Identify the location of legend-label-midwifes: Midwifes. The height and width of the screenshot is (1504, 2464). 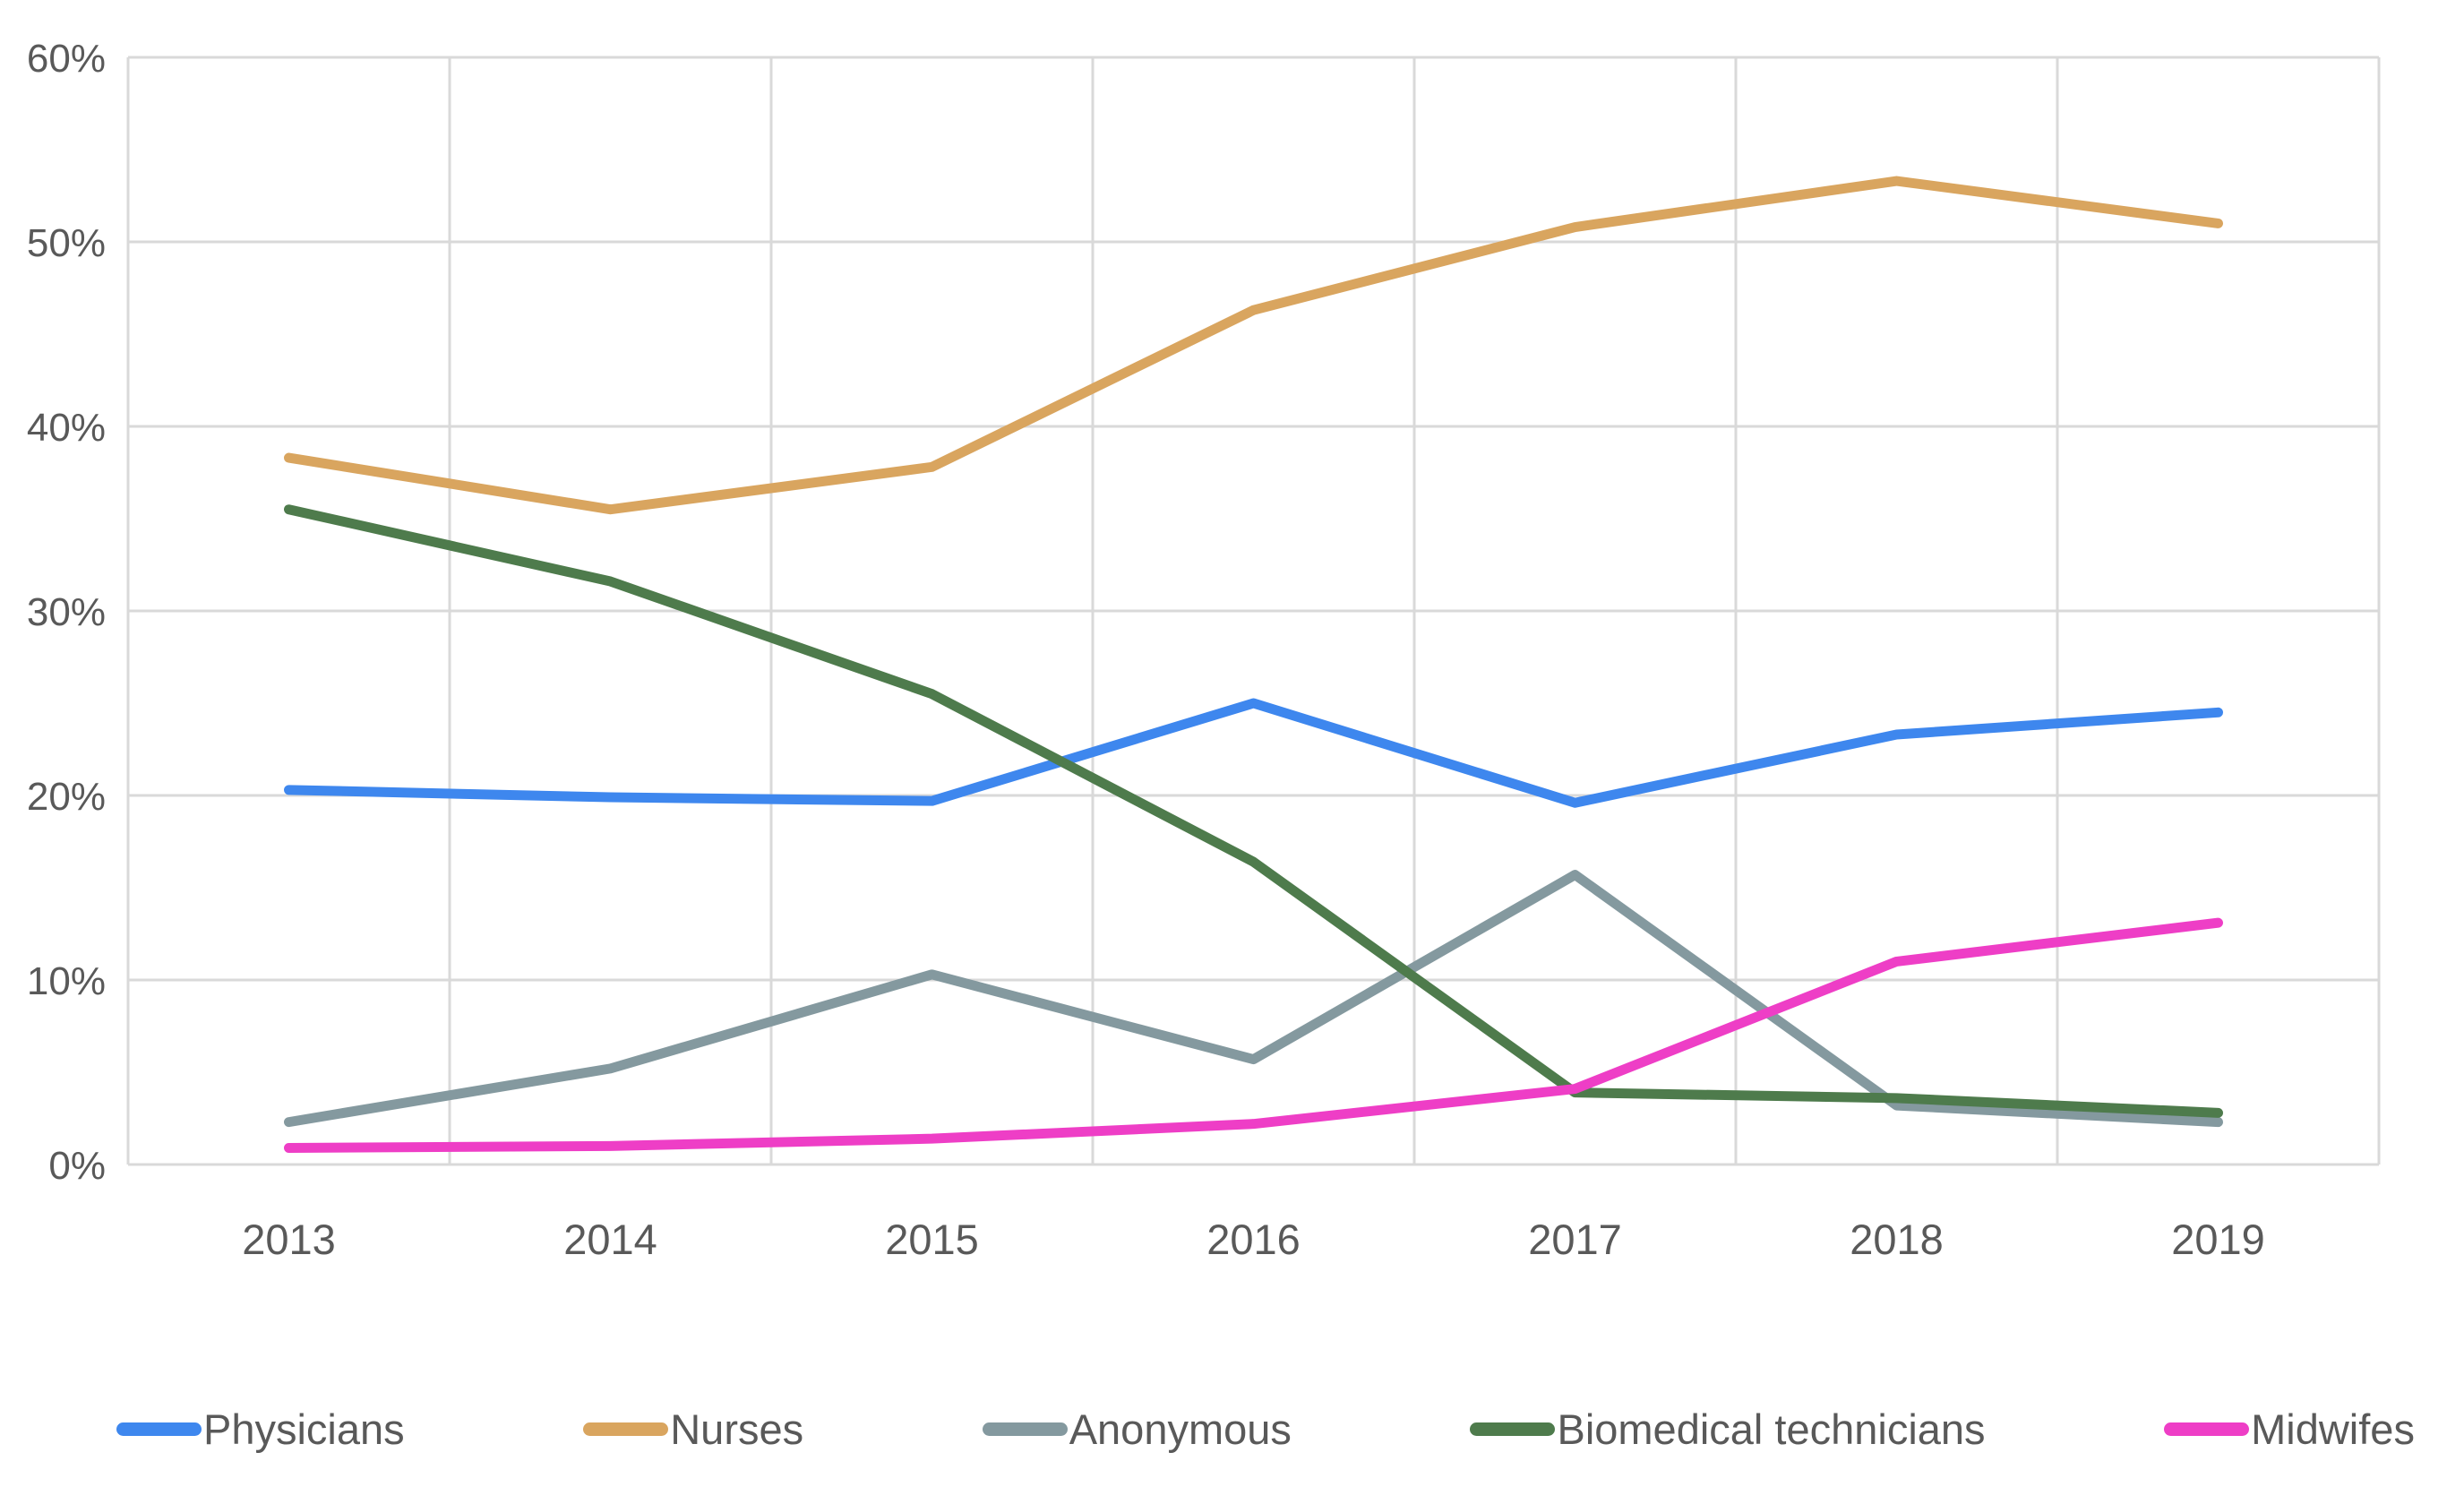
(2333, 1429).